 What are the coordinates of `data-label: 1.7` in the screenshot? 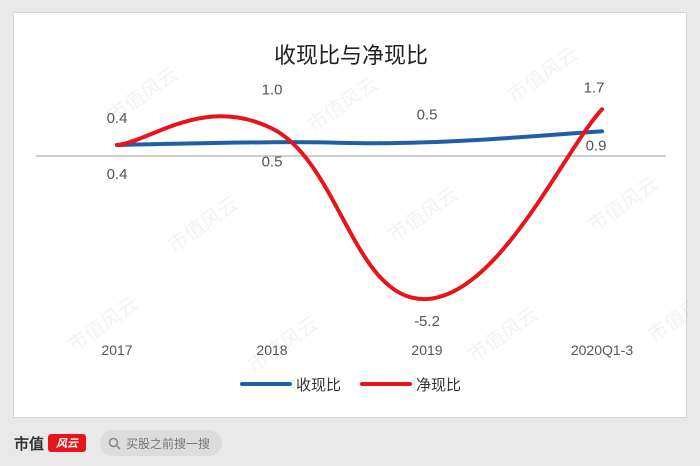 It's located at (594, 87).